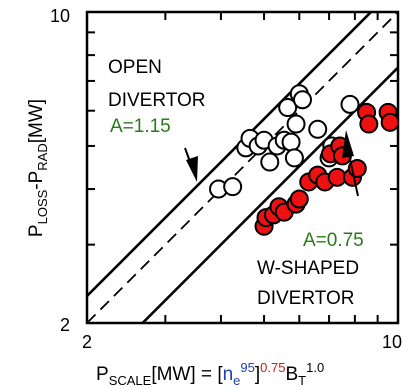 The width and height of the screenshot is (407, 390). I want to click on x-label-n-sup: 95, so click(247, 367).